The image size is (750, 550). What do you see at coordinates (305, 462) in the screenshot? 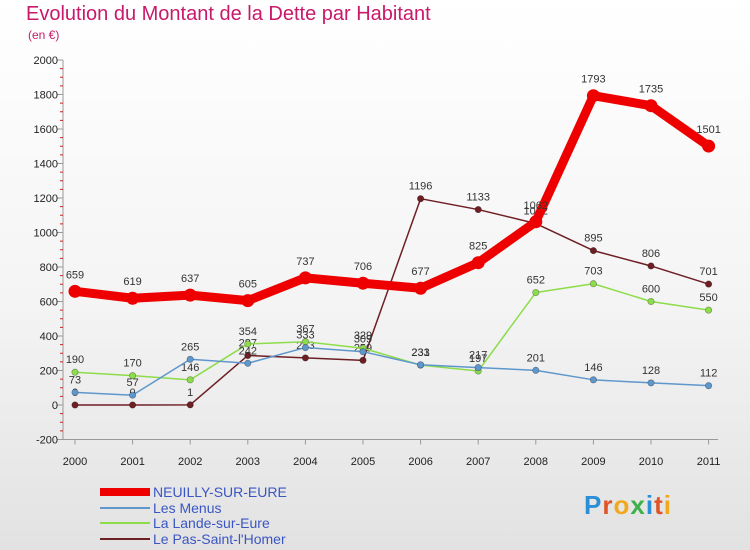
I see `x-tick-label: 2004` at bounding box center [305, 462].